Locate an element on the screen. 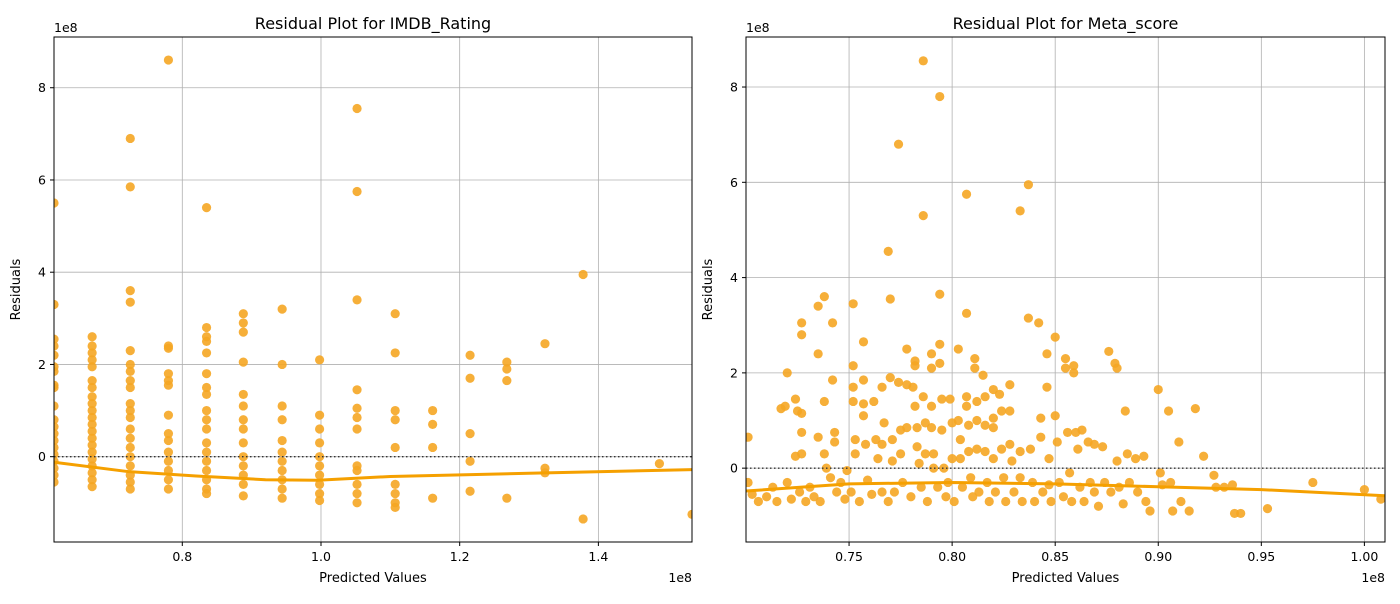 The height and width of the screenshot is (604, 1400). y-axis-label: Residuals is located at coordinates (16, 289).